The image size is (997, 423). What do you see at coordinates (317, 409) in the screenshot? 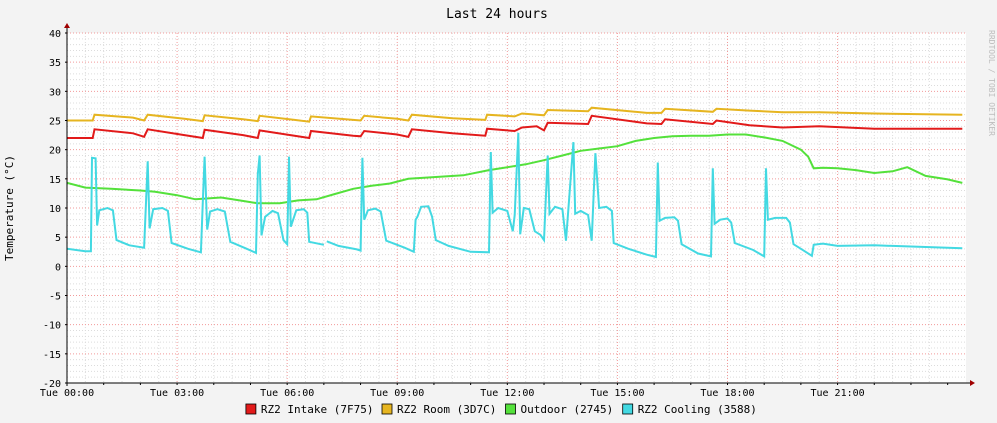
I see `legend-label-0: RZ2 Intake (7F75)` at bounding box center [317, 409].